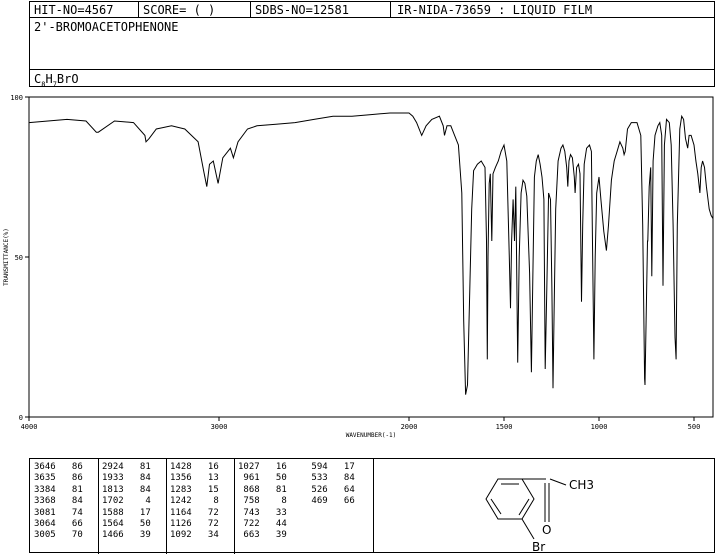  Describe the element at coordinates (219, 427) in the screenshot. I see `x-tick-label: 3000` at that location.